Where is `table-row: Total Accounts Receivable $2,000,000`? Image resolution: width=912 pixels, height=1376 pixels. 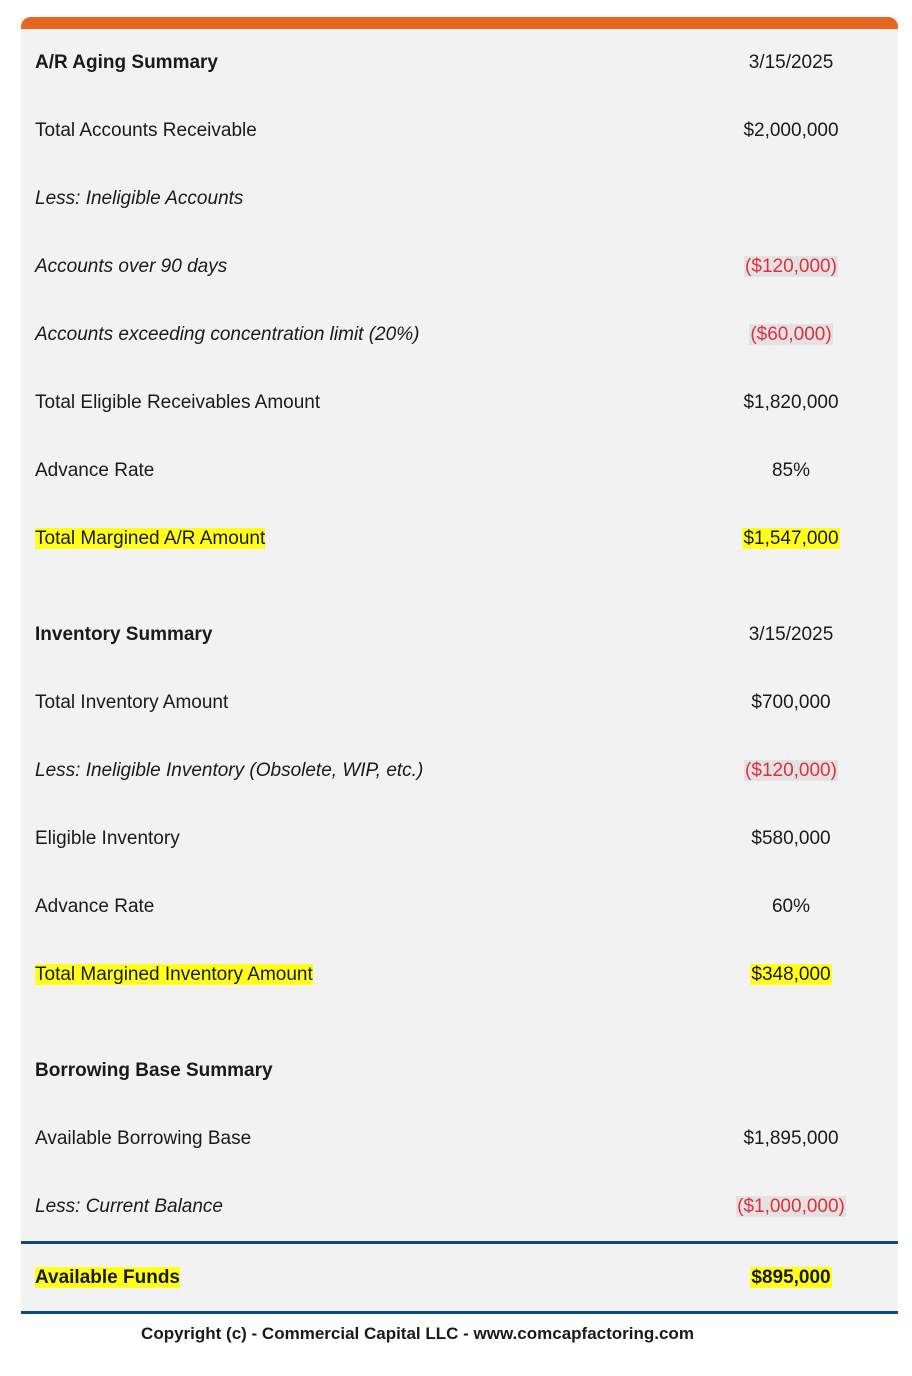
table-row: Total Accounts Receivable $2,000,000 is located at coordinates (455, 131).